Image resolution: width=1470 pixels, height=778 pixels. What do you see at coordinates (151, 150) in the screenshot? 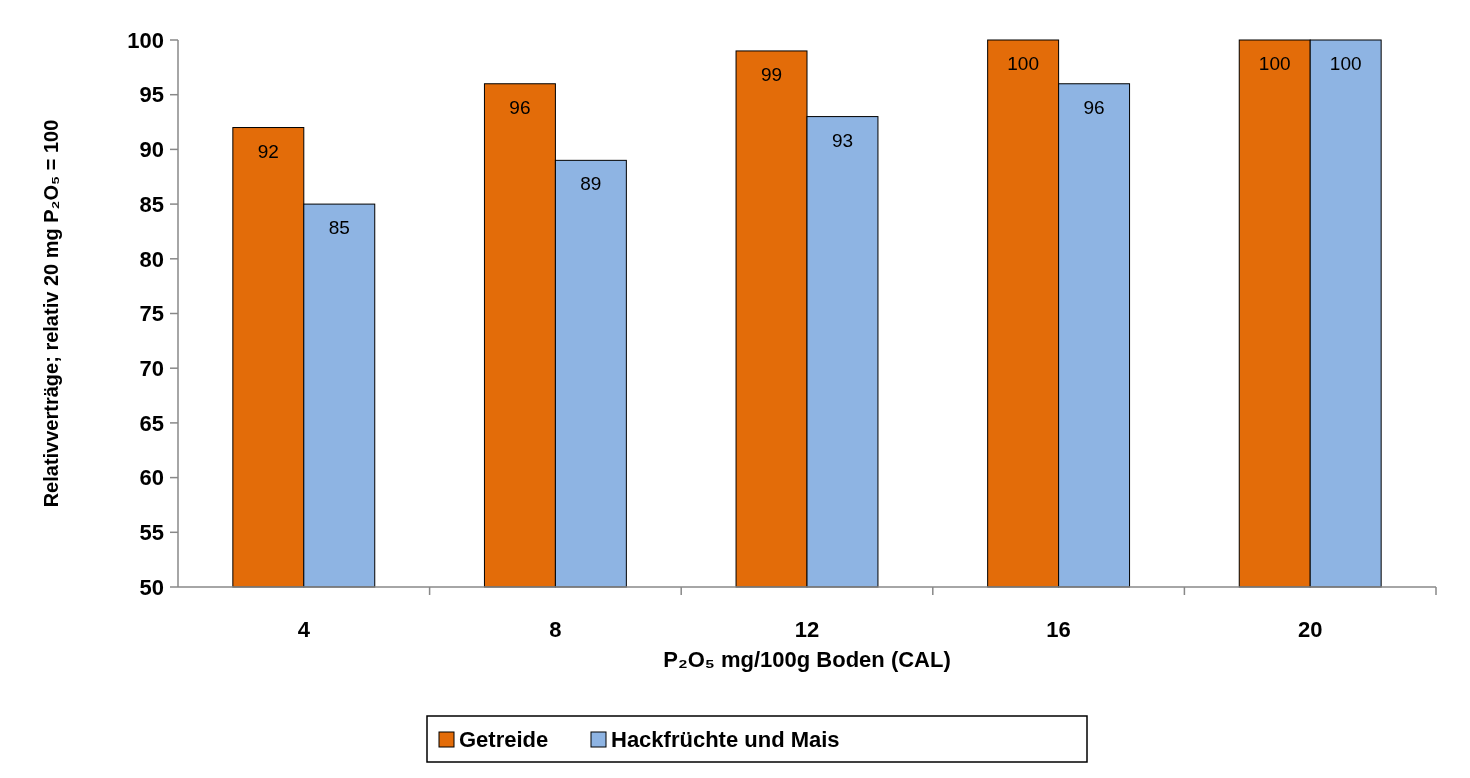
I see `y-tick-label: 90` at bounding box center [151, 150].